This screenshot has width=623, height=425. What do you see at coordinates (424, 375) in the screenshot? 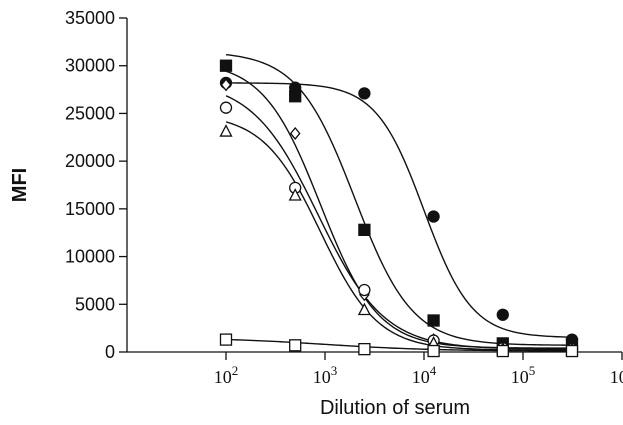
I see `x-tick-label: 10⁴` at bounding box center [424, 375].